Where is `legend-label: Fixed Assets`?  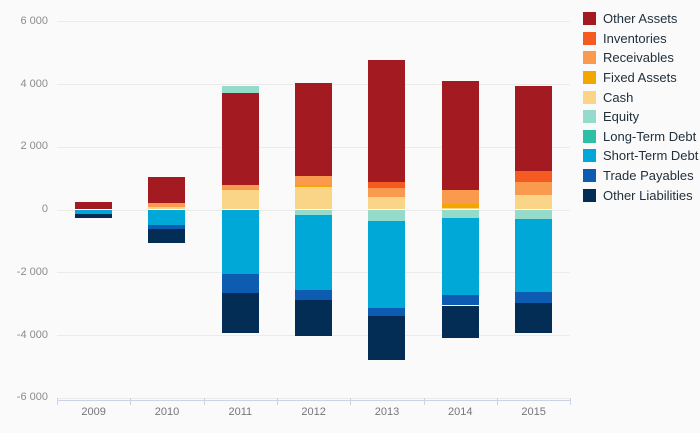 legend-label: Fixed Assets is located at coordinates (640, 78).